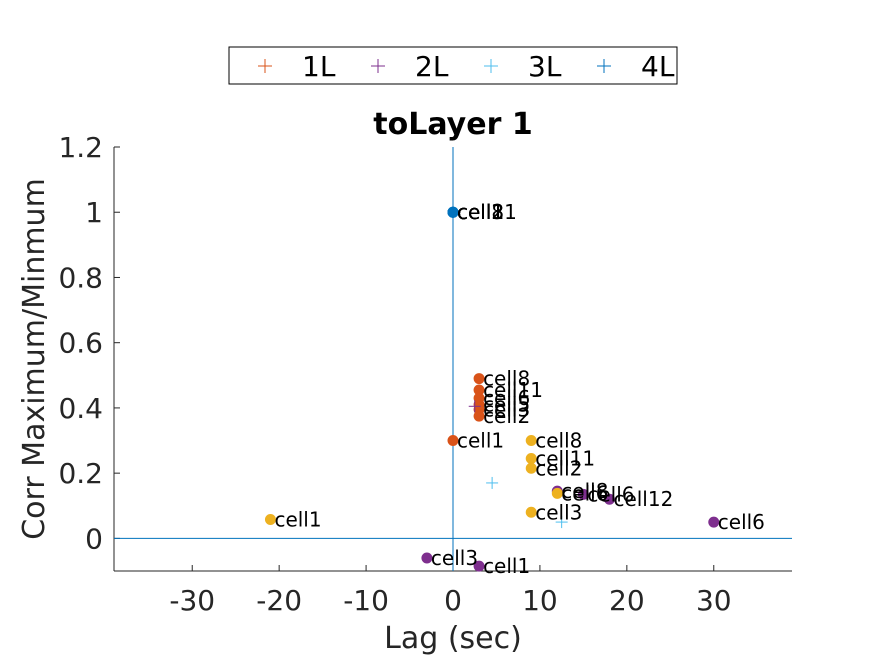 The width and height of the screenshot is (875, 656). I want to click on x-tick-label: 20, so click(627, 600).